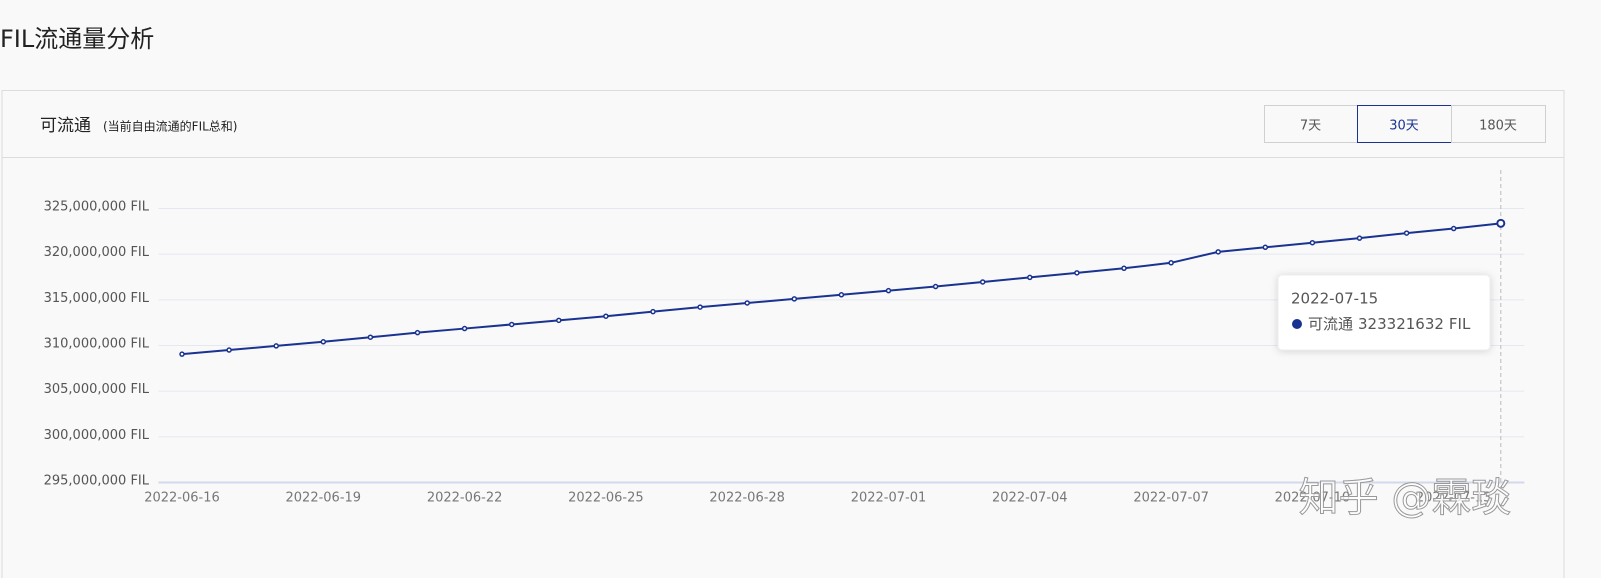 The width and height of the screenshot is (1601, 578). I want to click on tooltip-date: 2022-07-15, so click(1334, 299).